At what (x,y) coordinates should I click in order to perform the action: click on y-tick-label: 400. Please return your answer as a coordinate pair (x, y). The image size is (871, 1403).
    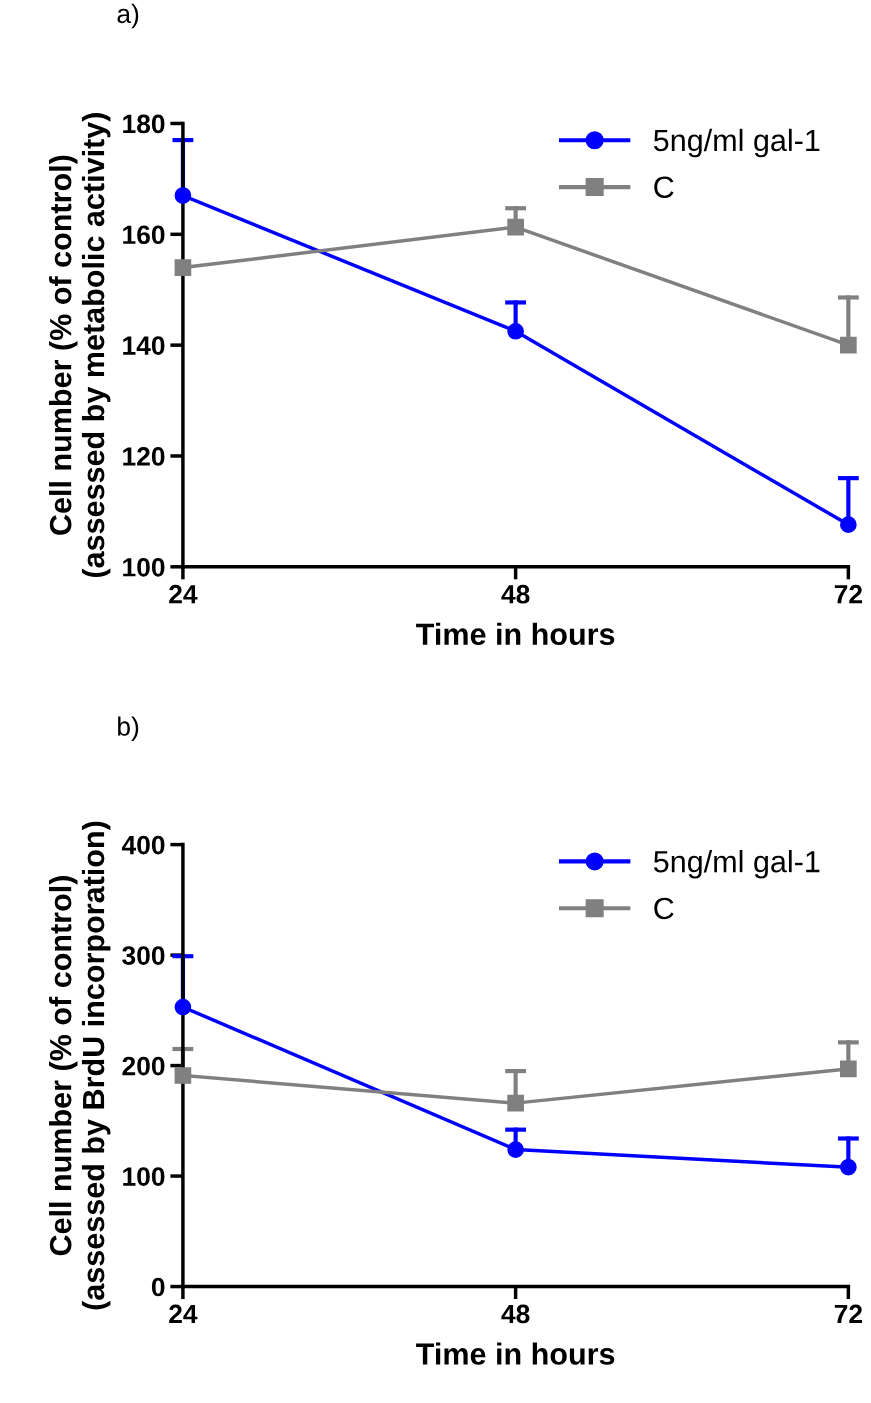
    Looking at the image, I should click on (143, 845).